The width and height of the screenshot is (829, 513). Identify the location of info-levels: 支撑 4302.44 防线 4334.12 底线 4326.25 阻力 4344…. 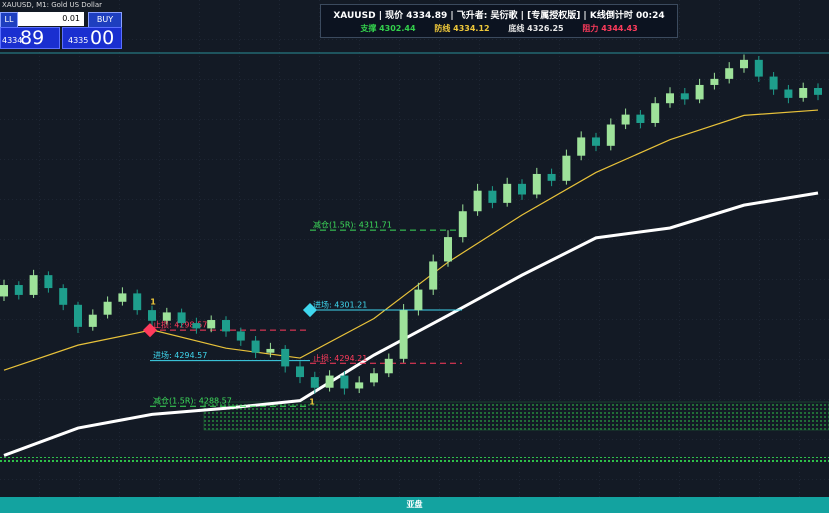
(499, 28).